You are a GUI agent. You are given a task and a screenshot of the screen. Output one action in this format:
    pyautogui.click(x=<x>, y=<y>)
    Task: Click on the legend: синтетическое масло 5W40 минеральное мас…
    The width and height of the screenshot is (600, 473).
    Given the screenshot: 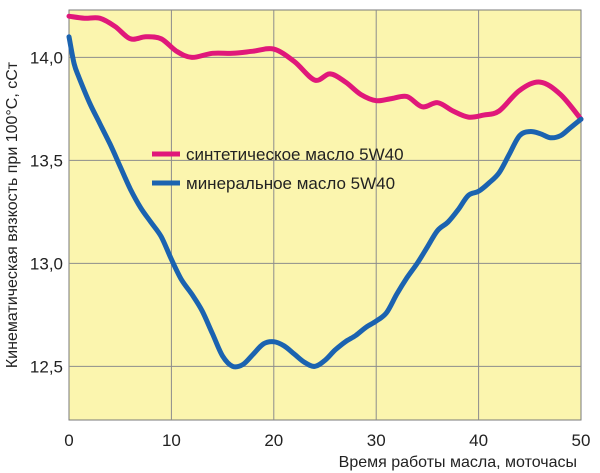 What is the action you would take?
    pyautogui.click(x=278, y=169)
    